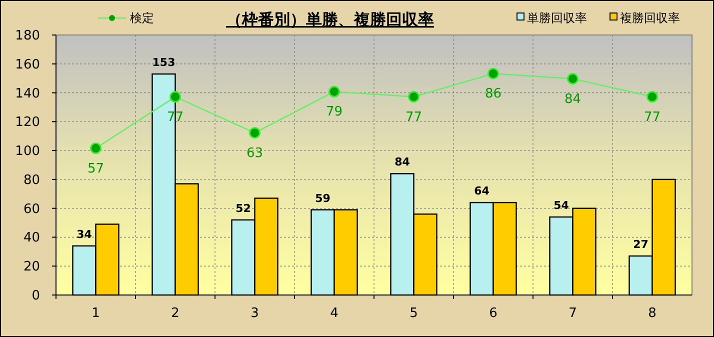 The image size is (714, 337). What do you see at coordinates (96, 313) in the screenshot?
I see `x-tick-label: 1` at bounding box center [96, 313].